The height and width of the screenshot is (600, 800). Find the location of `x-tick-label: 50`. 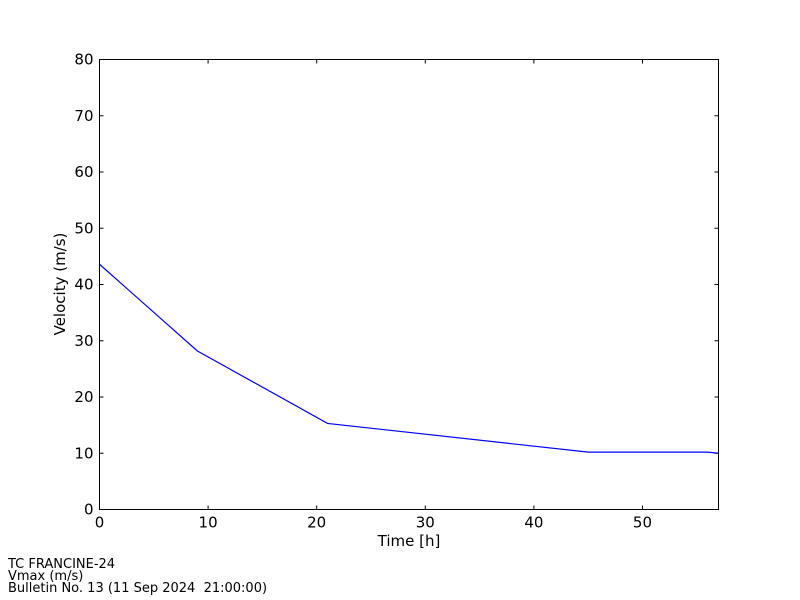

x-tick-label: 50 is located at coordinates (642, 523).